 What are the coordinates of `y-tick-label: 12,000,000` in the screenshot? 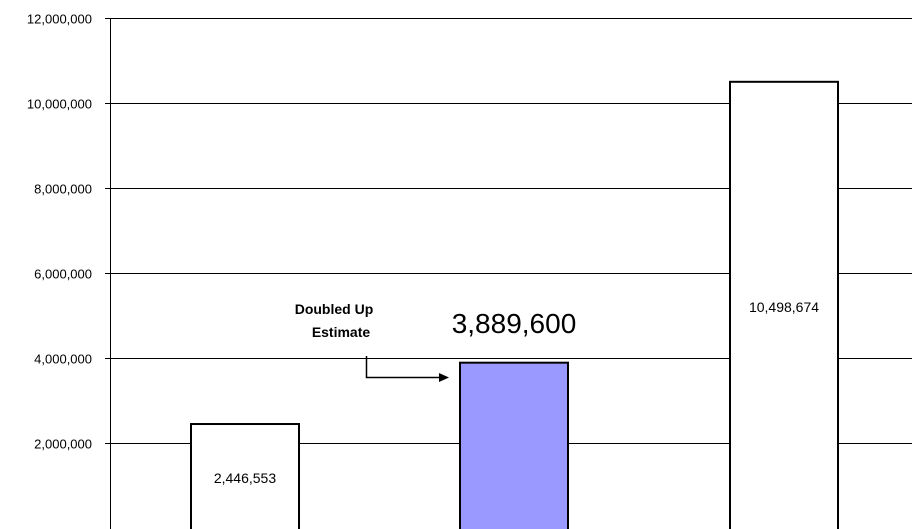 It's located at (59, 19).